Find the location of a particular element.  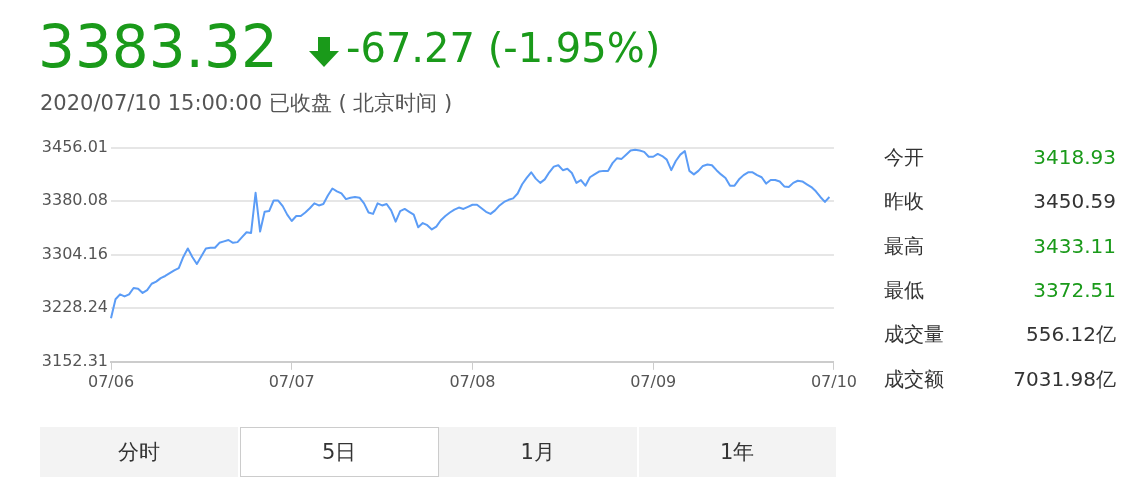

text: 成交量 is located at coordinates (914, 335).